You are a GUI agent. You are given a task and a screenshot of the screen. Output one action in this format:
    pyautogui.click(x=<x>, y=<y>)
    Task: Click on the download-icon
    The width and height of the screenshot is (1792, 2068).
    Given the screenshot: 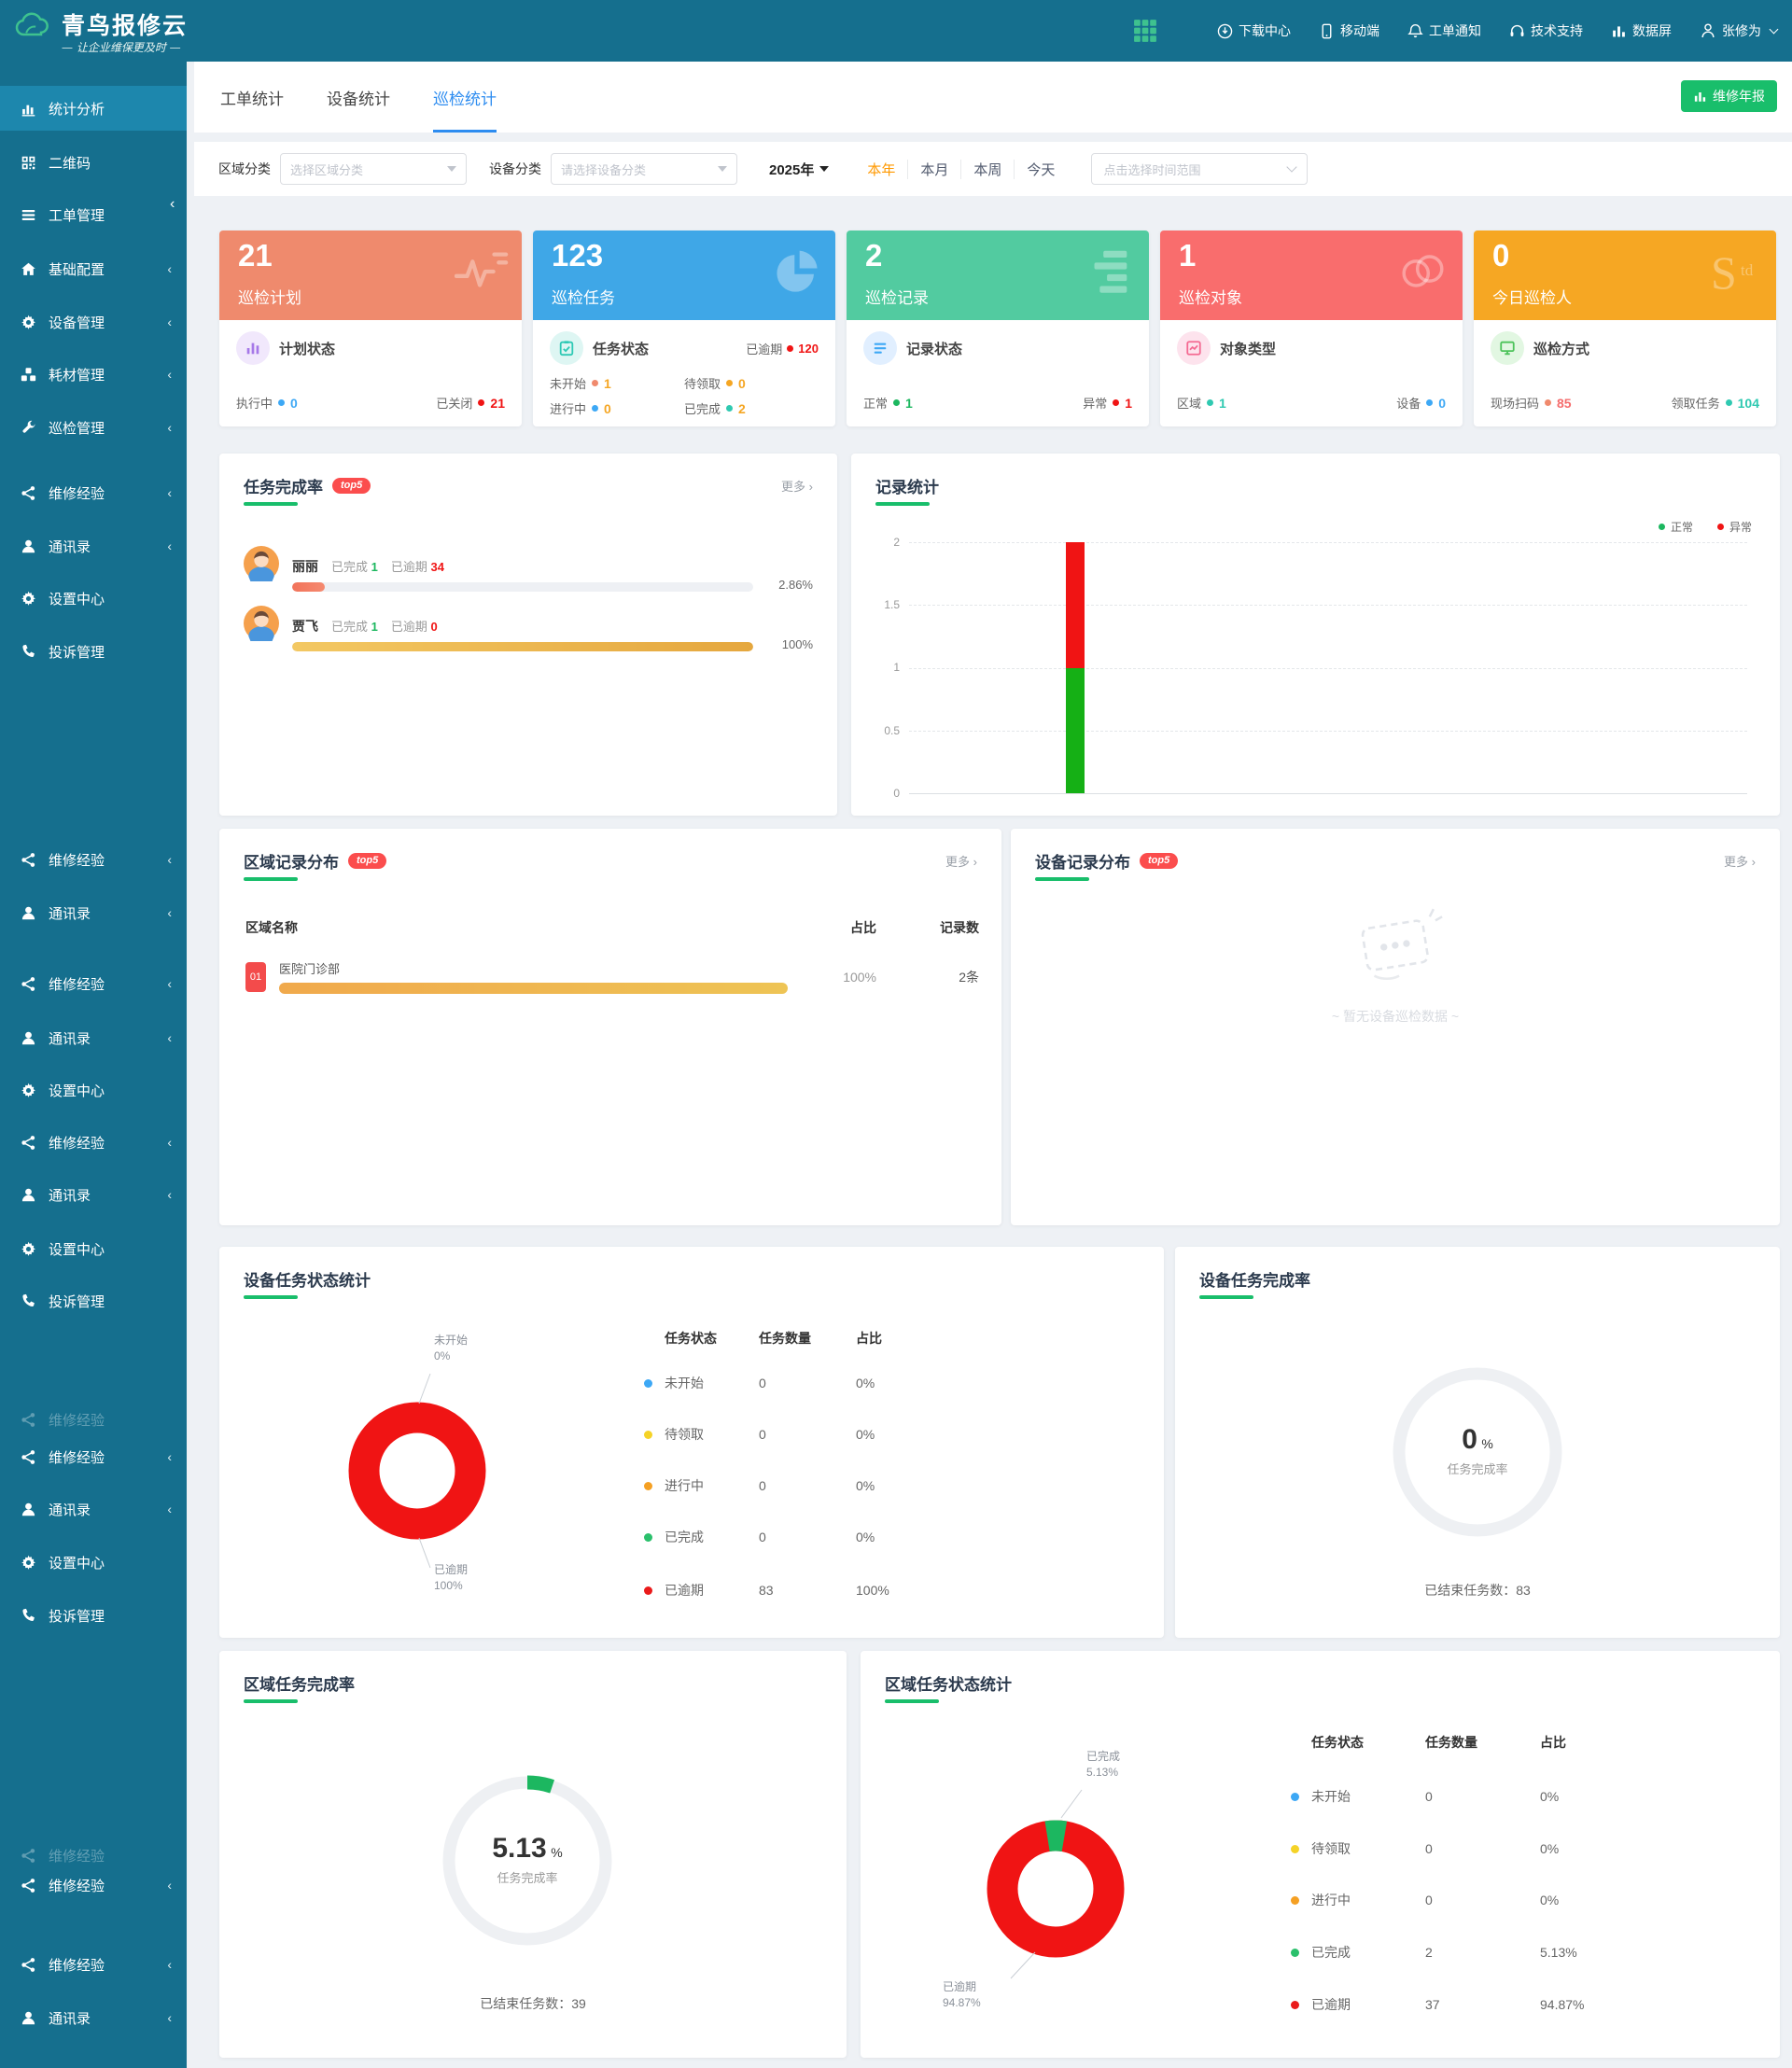 What is the action you would take?
    pyautogui.click(x=1225, y=31)
    